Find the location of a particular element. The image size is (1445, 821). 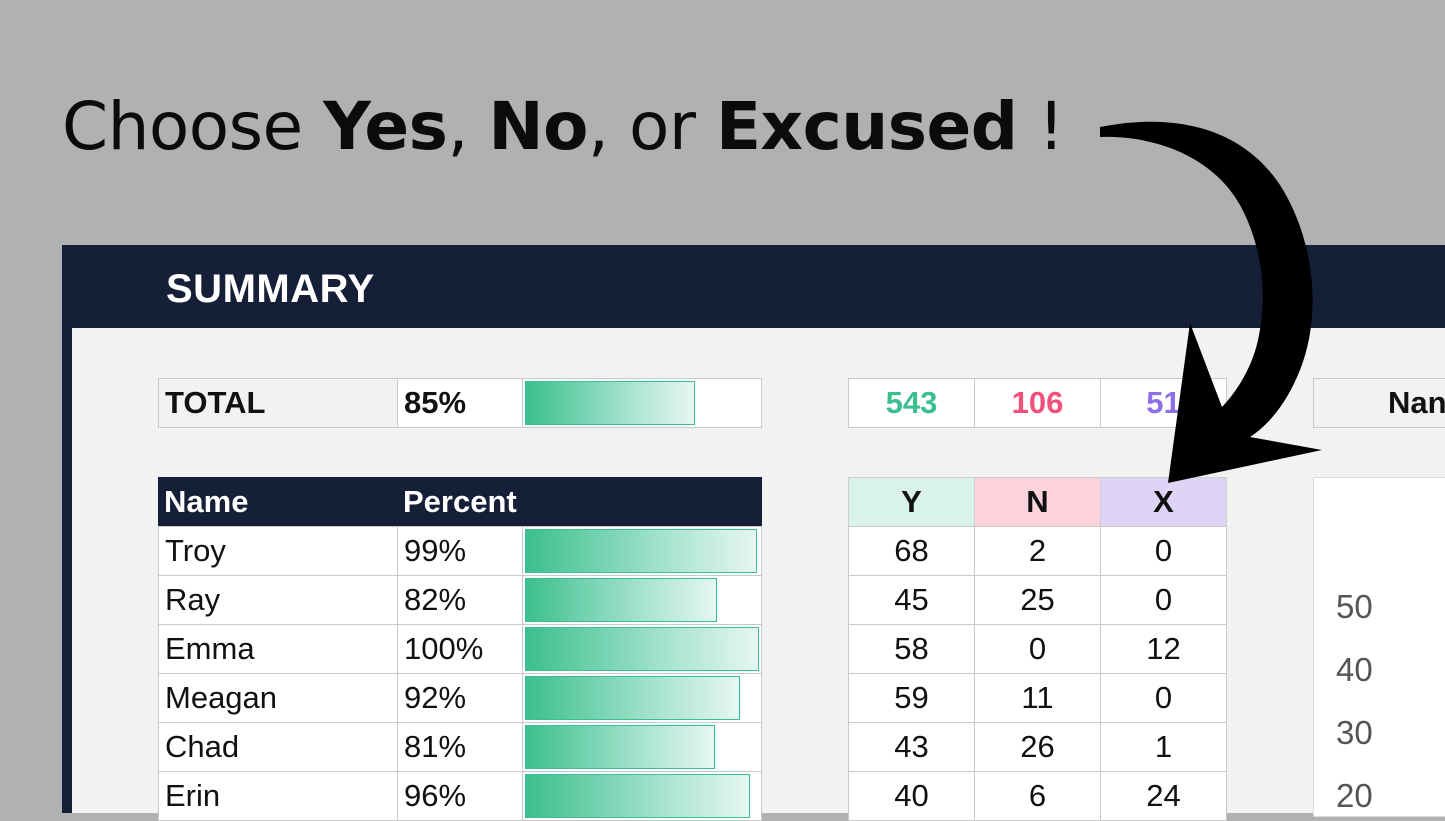

row-count-n: 26 is located at coordinates (1037, 747).